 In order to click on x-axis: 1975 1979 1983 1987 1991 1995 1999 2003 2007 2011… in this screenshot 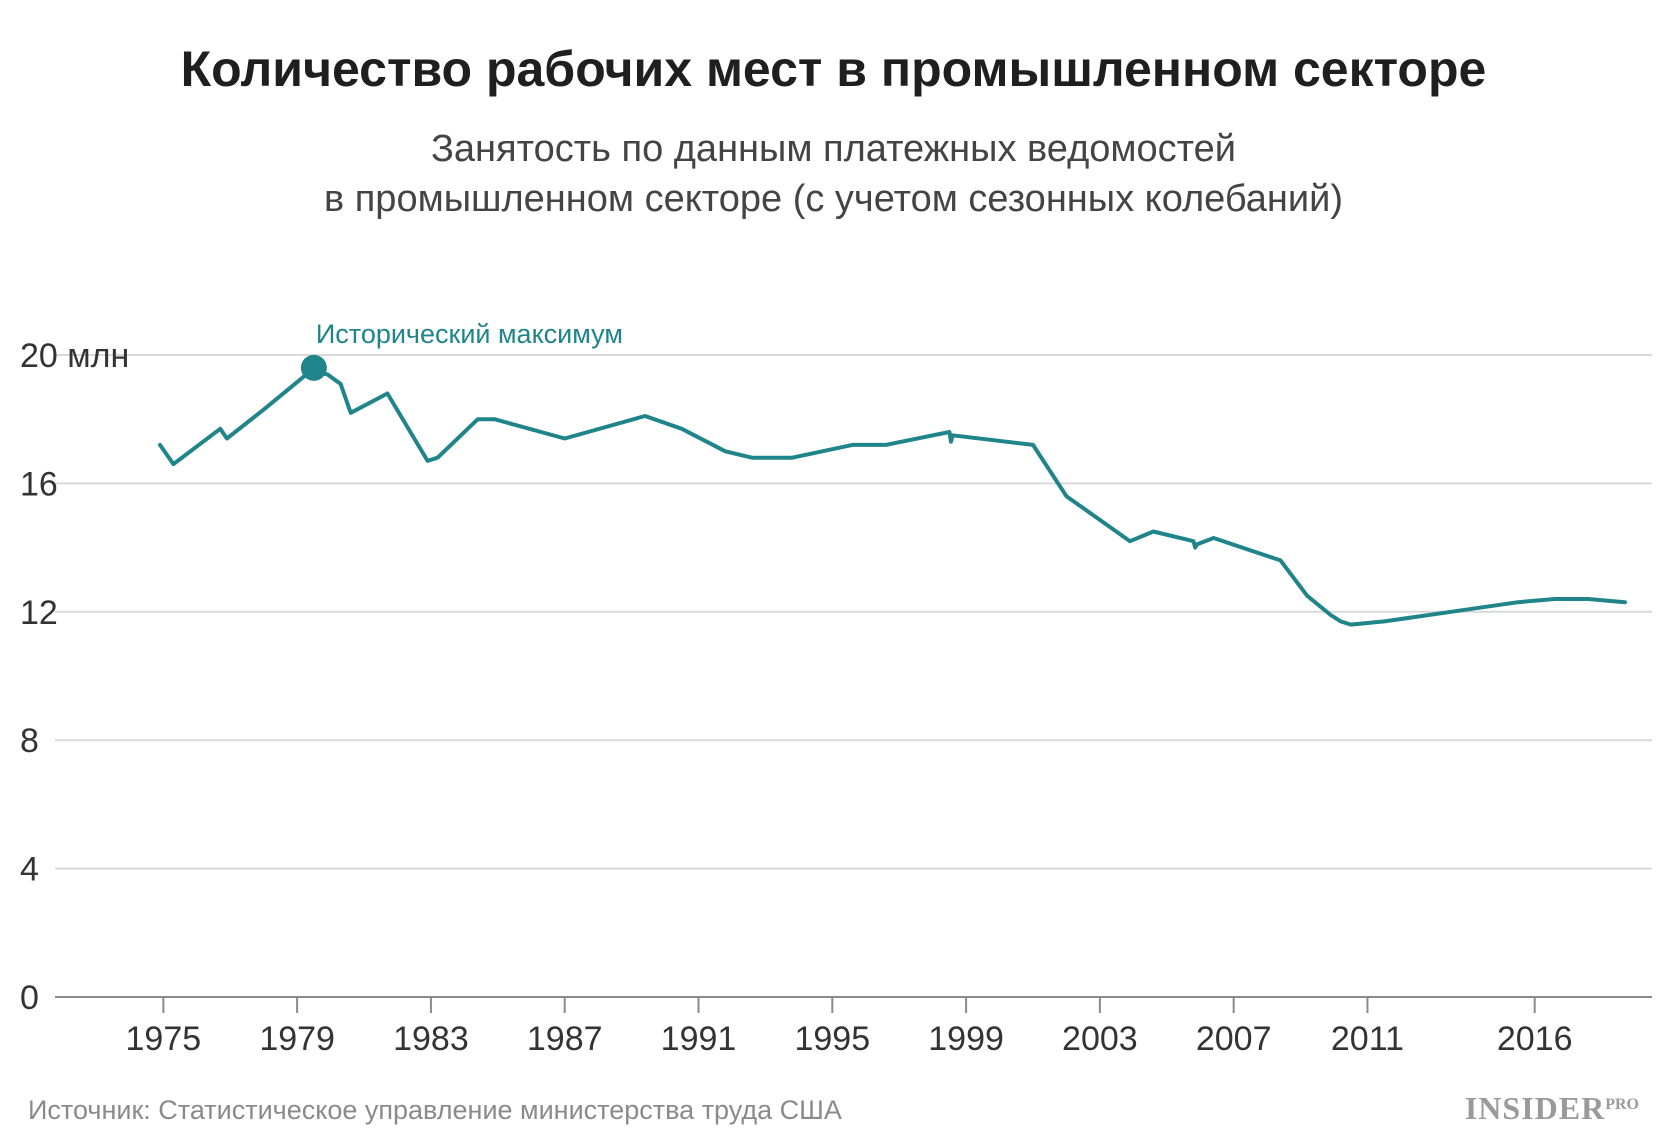, I will do `click(853, 1027)`.